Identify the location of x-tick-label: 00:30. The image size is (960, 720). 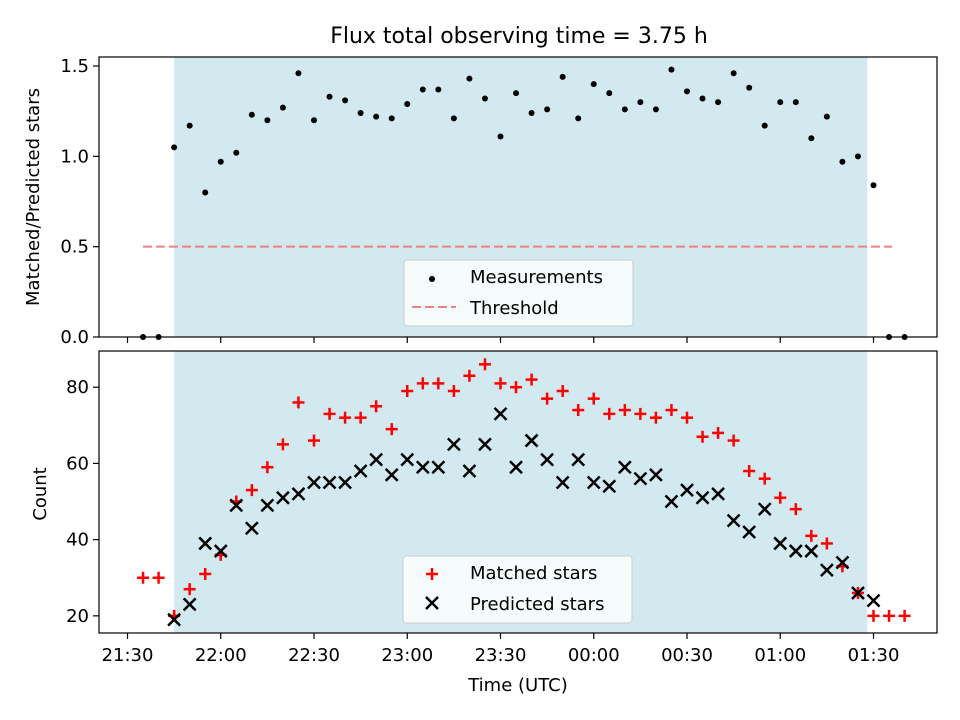
(687, 655).